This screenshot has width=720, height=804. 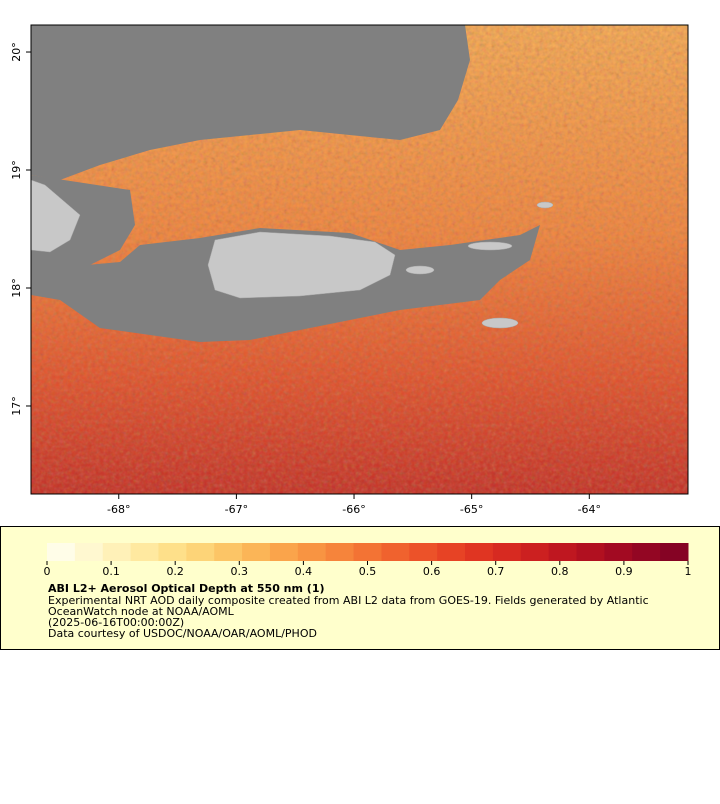 I want to click on colorbar-tick-label: 0.9, so click(x=624, y=571).